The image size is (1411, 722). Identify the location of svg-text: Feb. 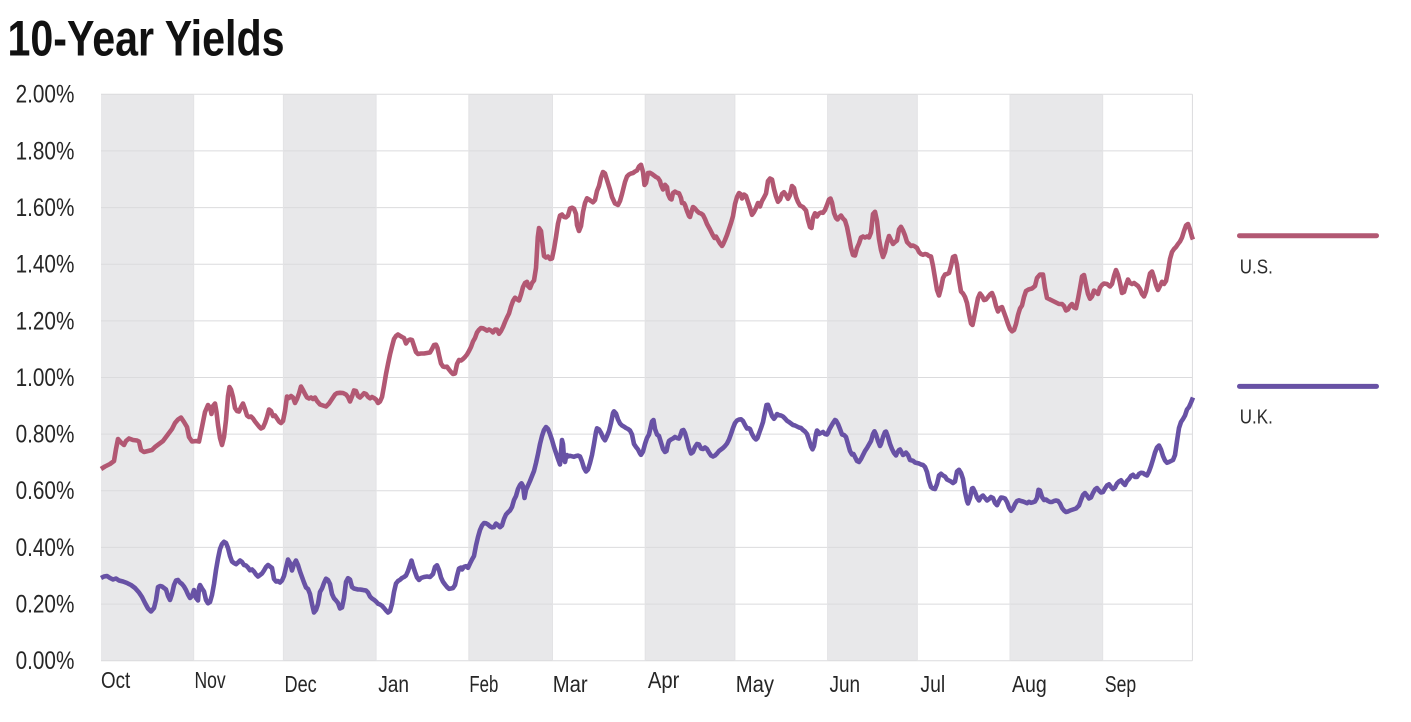
(483, 684).